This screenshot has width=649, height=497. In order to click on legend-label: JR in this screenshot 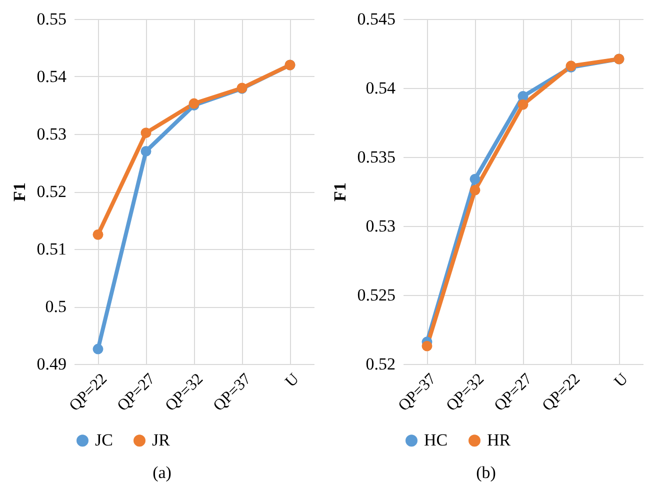, I will do `click(161, 440)`.